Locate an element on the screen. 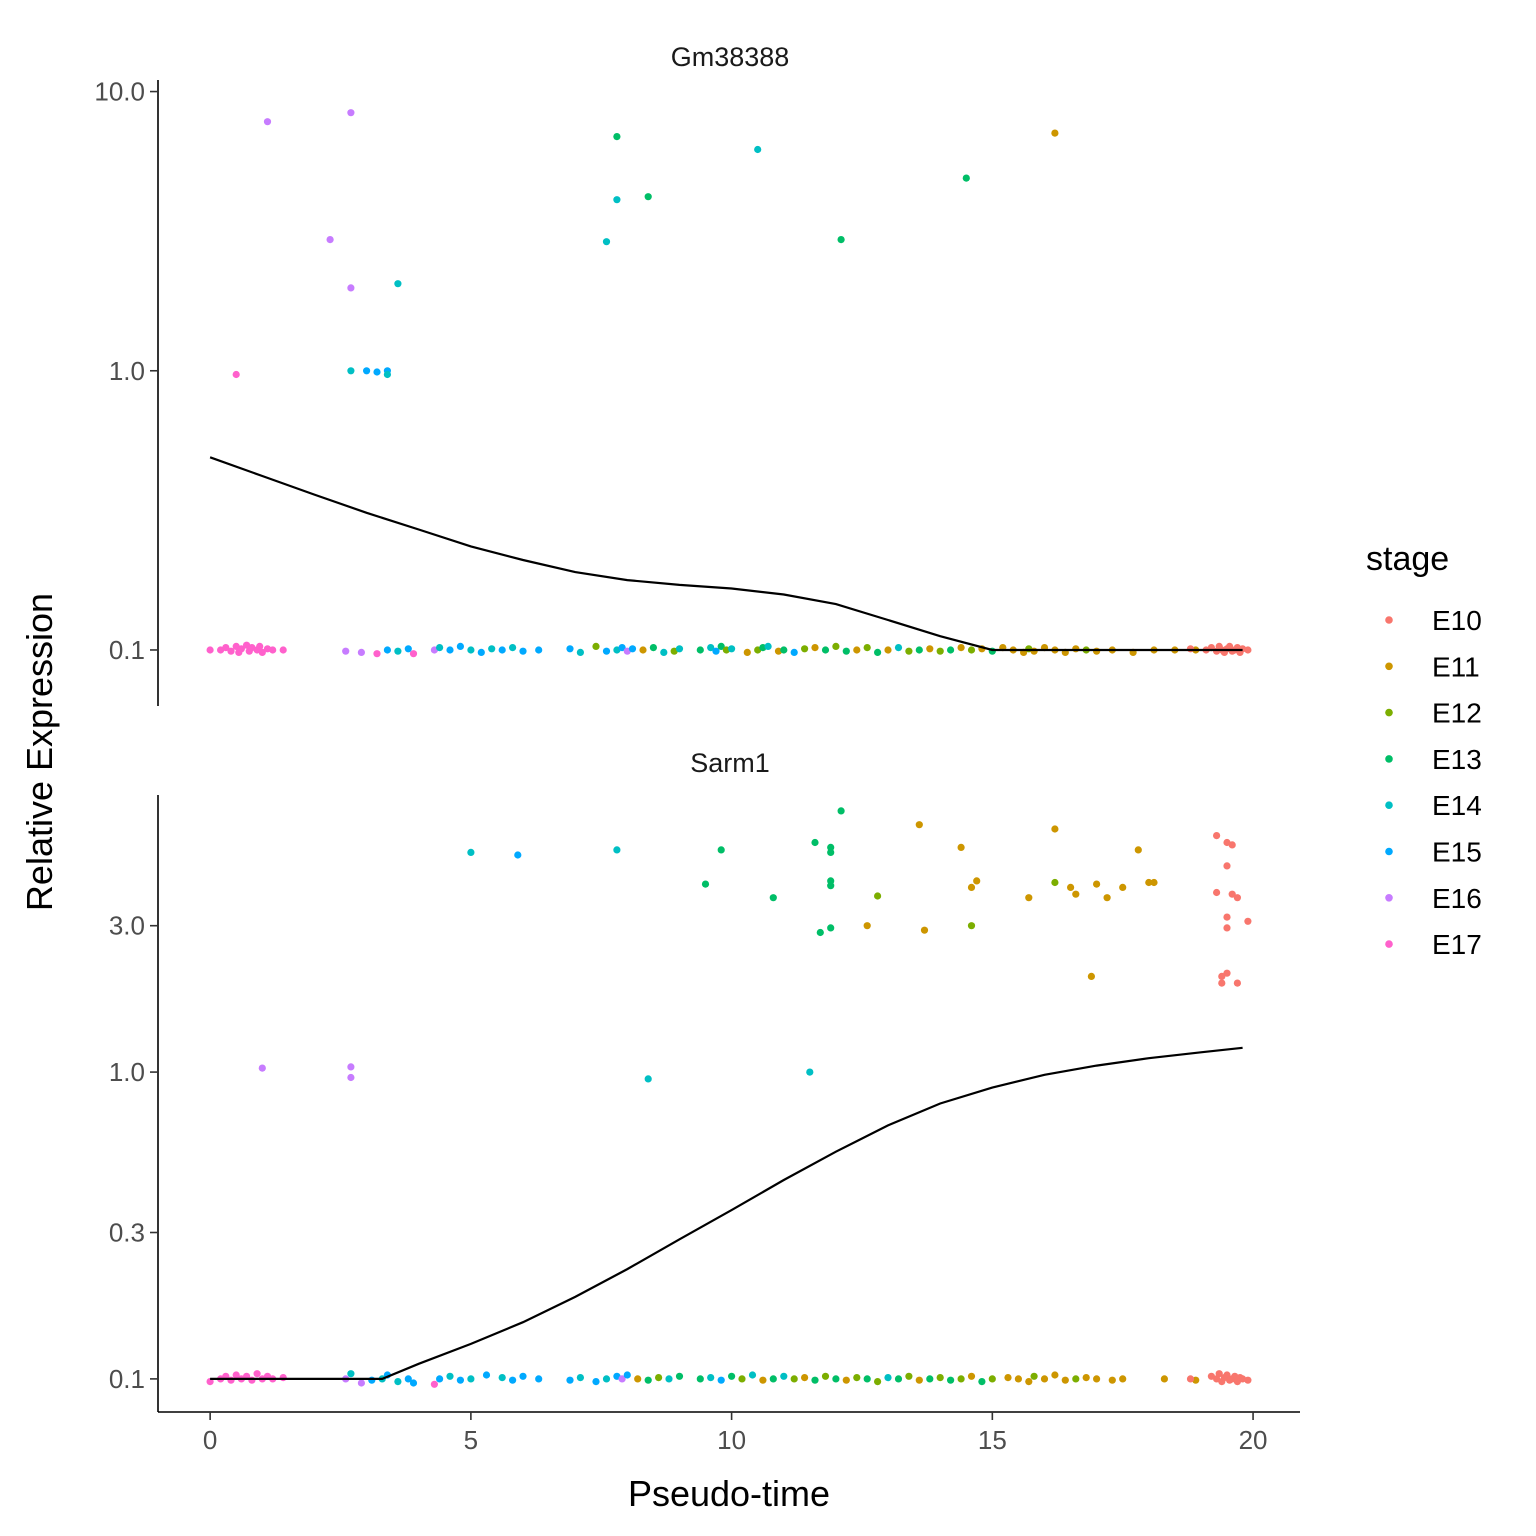  legend-label: E14 is located at coordinates (1457, 805).